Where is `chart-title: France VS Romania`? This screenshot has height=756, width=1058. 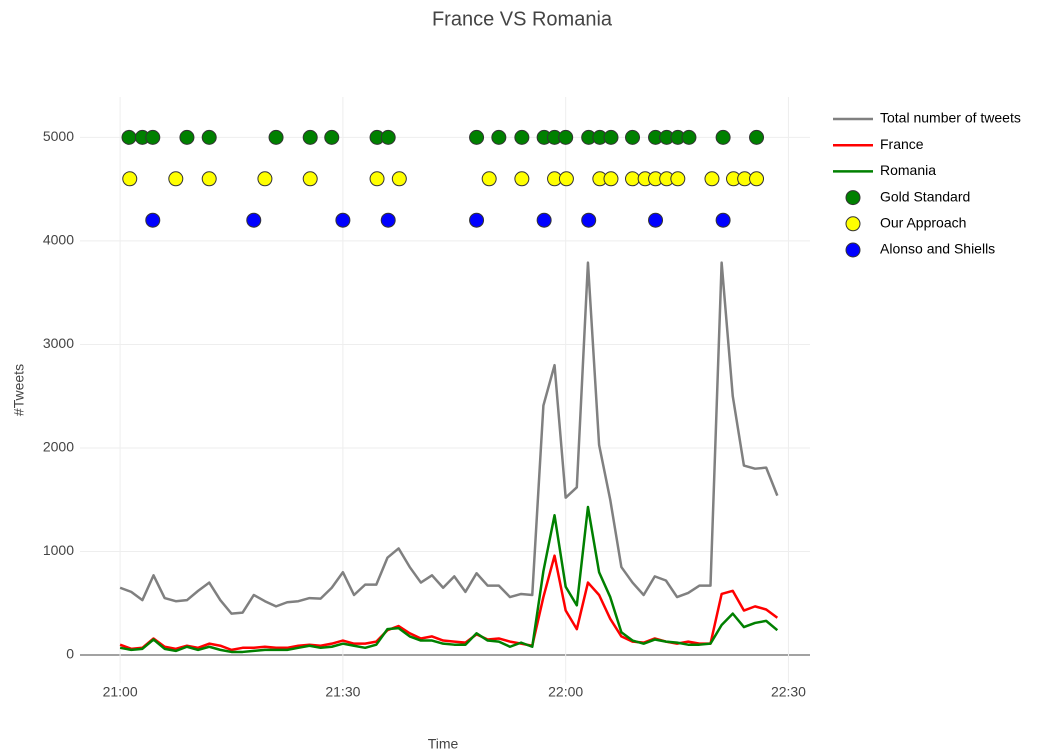
chart-title: France VS Romania is located at coordinates (522, 19).